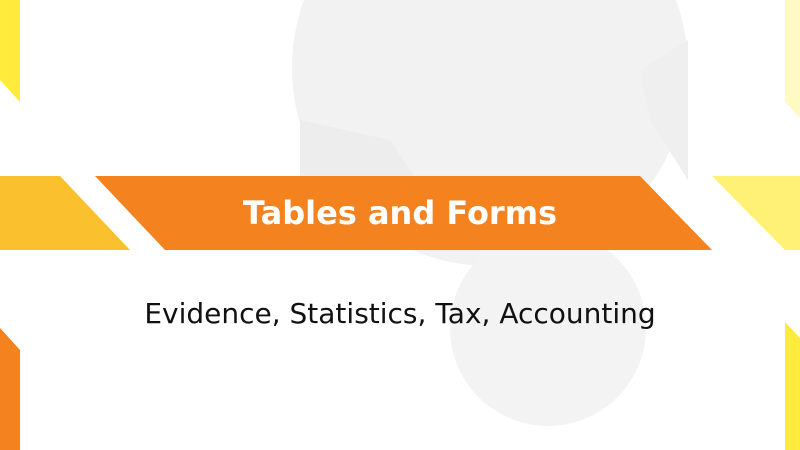 This screenshot has width=800, height=450. What do you see at coordinates (792, 59) in the screenshot?
I see `right-top-pale-yellow` at bounding box center [792, 59].